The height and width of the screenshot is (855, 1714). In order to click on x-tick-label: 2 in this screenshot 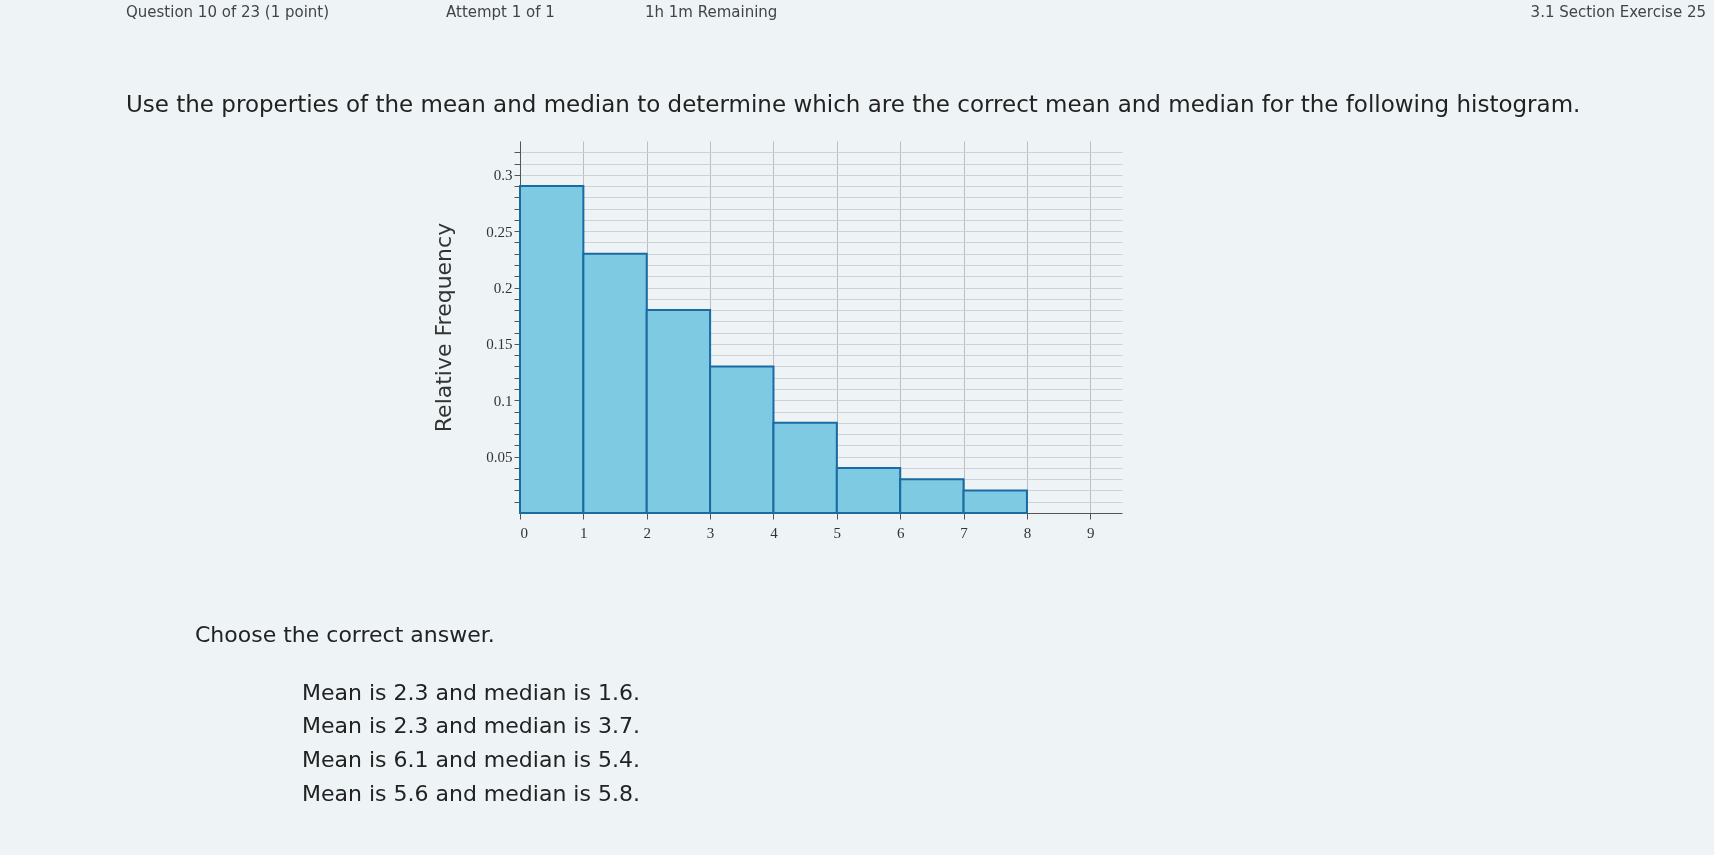, I will do `click(647, 532)`.